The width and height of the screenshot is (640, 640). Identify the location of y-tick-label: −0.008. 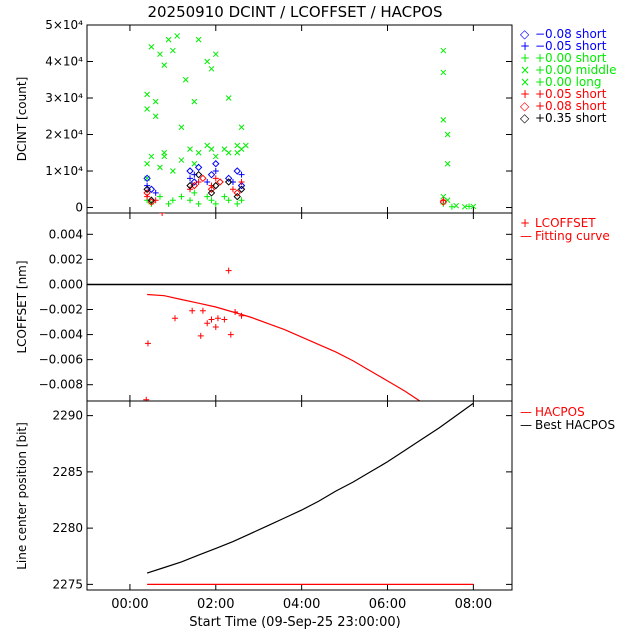
(61, 385).